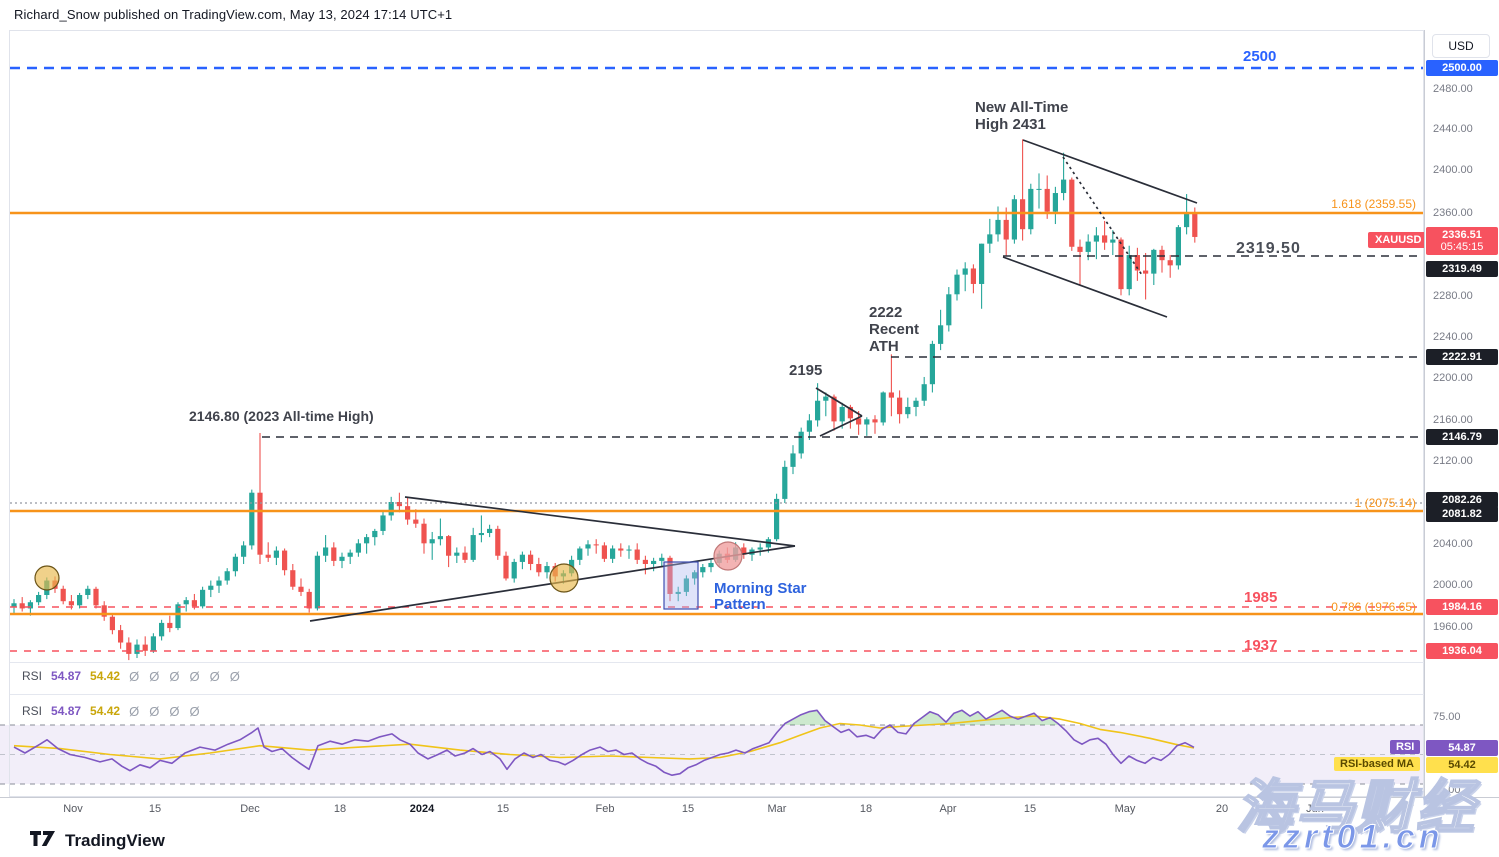 The image size is (1499, 857). I want to click on price-axis-tick: 2240.00, so click(1453, 337).